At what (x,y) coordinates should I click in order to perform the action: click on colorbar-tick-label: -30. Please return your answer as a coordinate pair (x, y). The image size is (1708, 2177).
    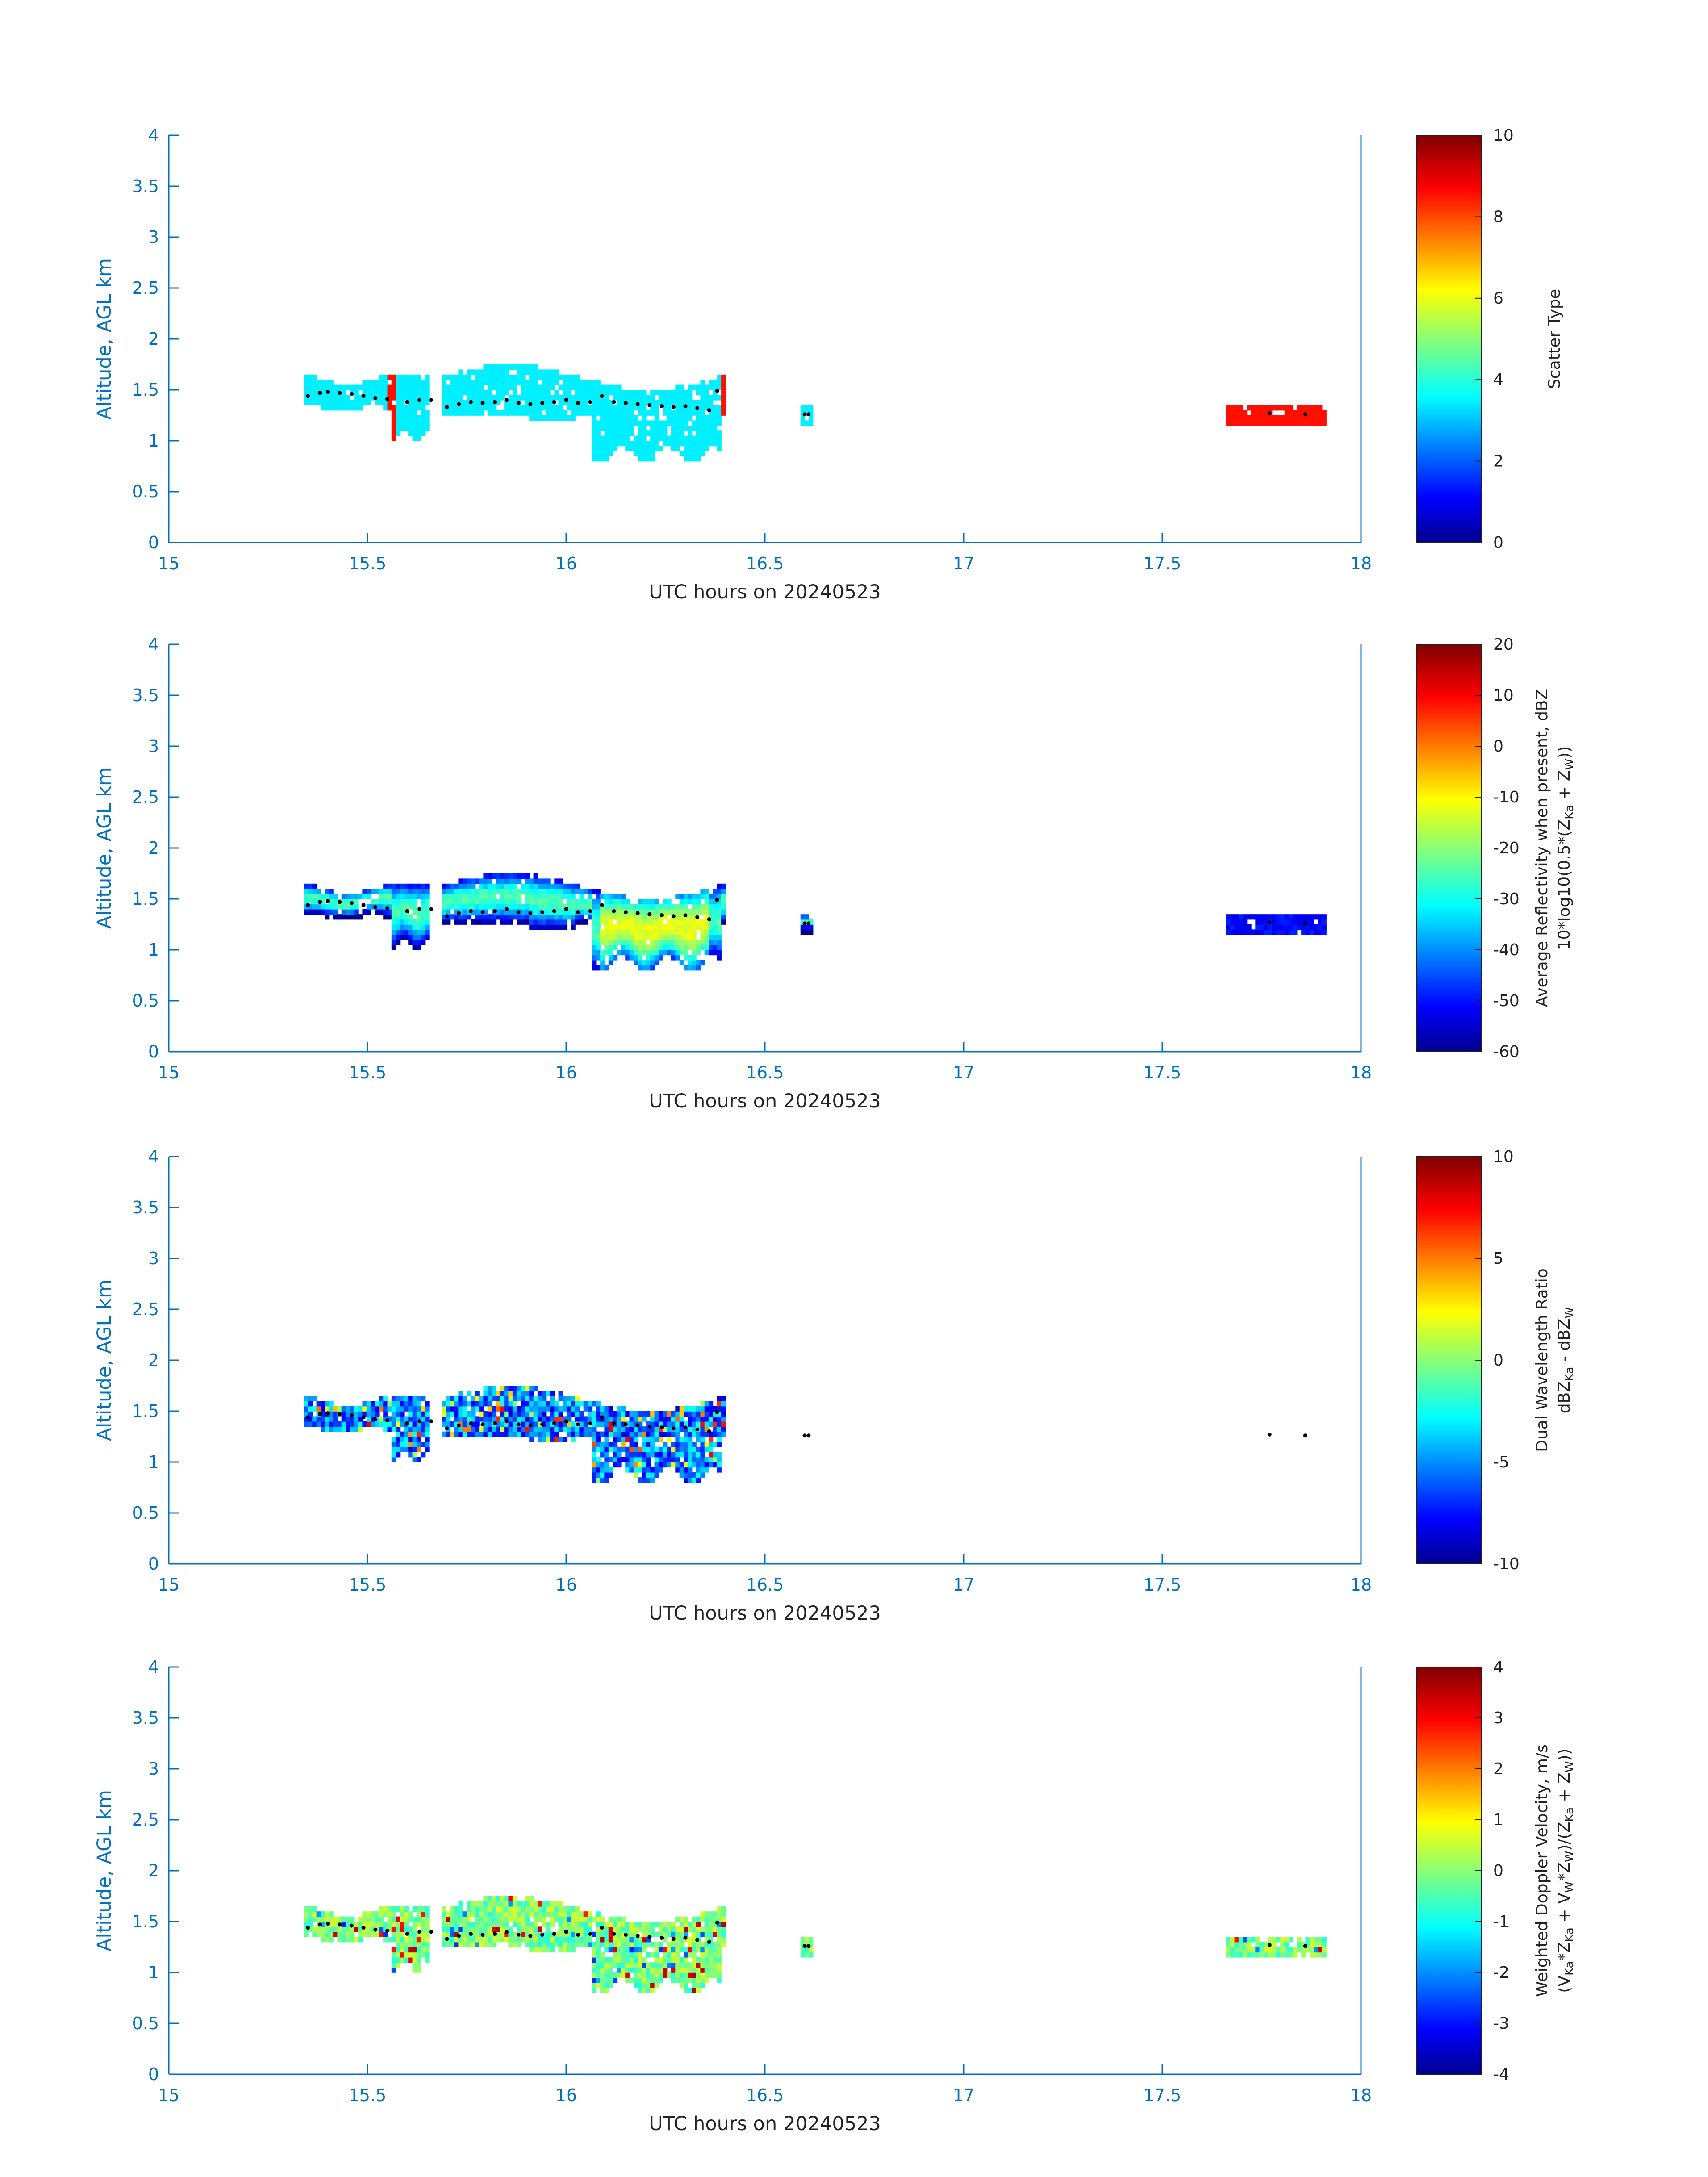
    Looking at the image, I should click on (1506, 899).